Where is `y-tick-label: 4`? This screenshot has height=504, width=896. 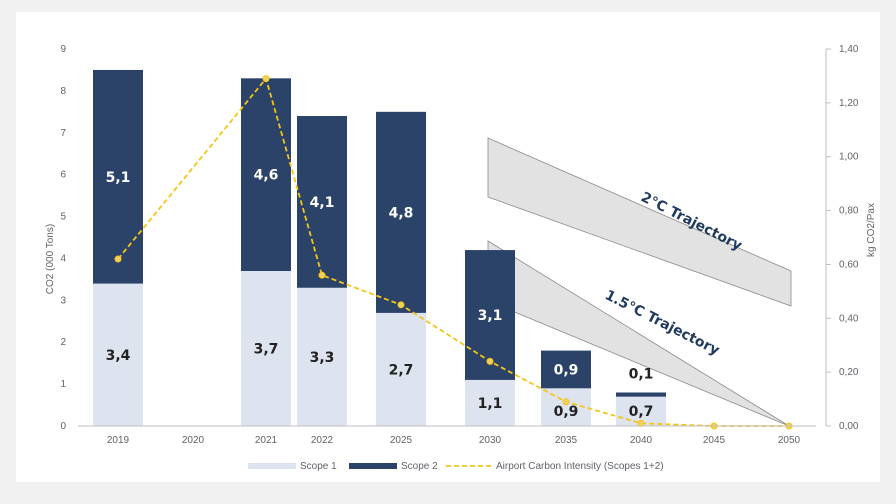
y-tick-label: 4 is located at coordinates (63, 258).